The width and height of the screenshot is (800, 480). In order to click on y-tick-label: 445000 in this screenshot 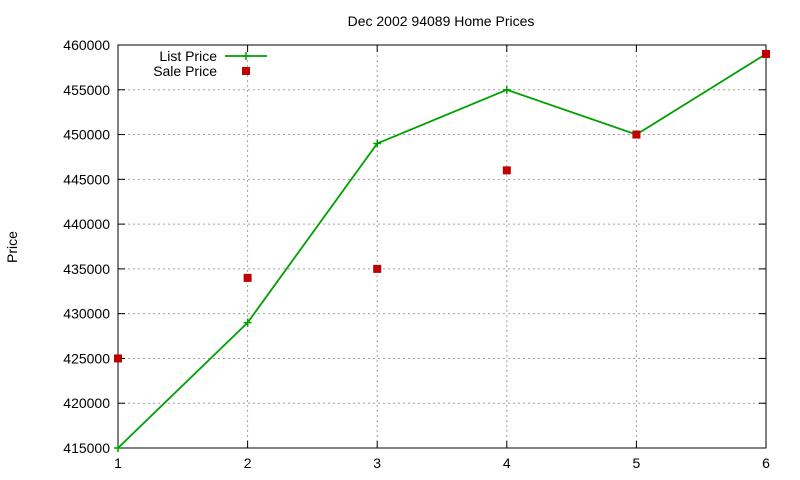, I will do `click(86, 179)`.